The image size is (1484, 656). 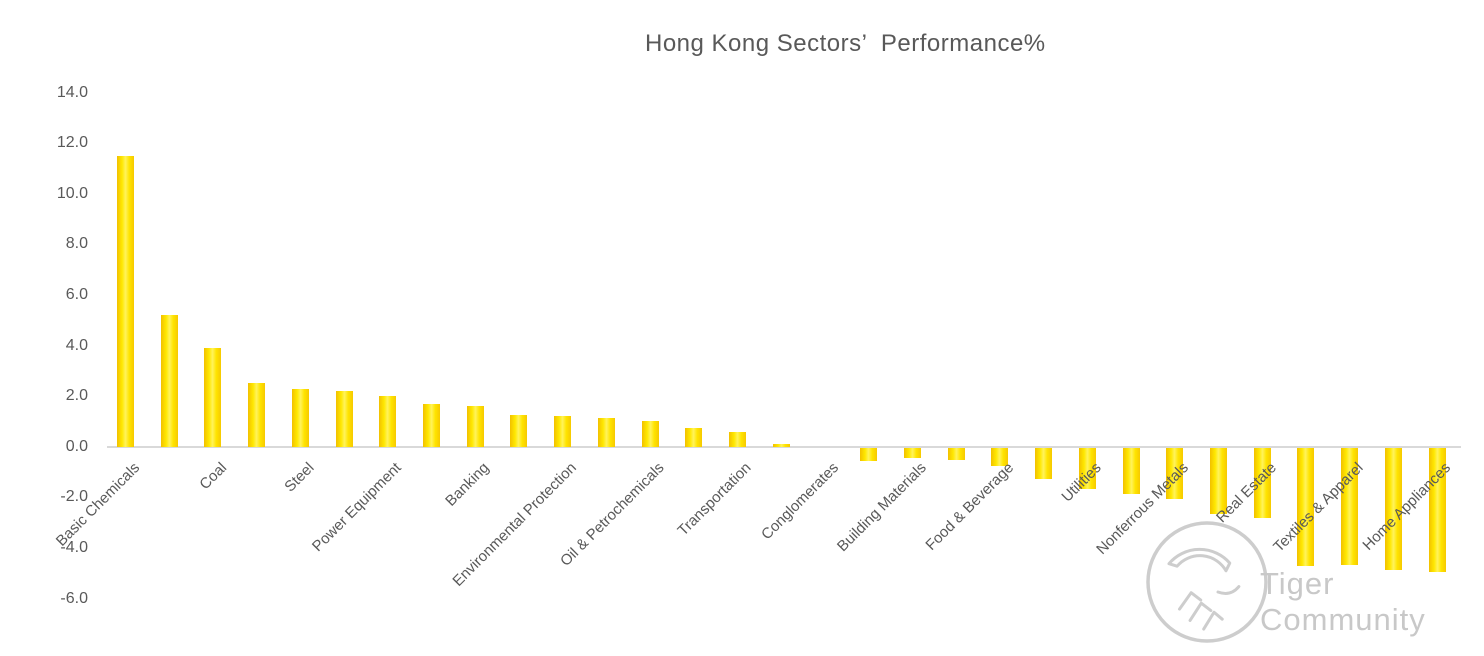 I want to click on x-label-building-materials: Building Materials, so click(x=882, y=507).